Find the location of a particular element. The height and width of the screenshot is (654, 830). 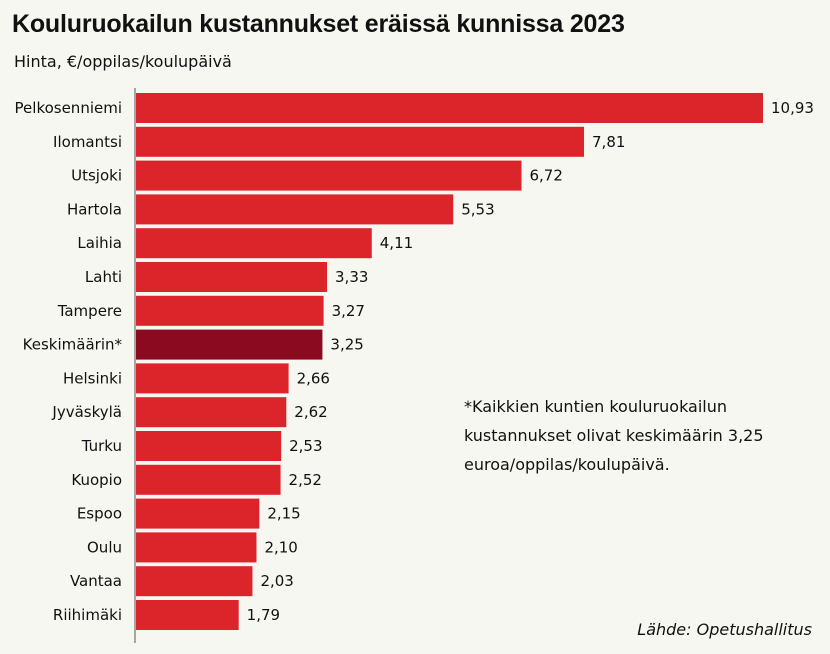

bar-ilomantsi is located at coordinates (360, 141).